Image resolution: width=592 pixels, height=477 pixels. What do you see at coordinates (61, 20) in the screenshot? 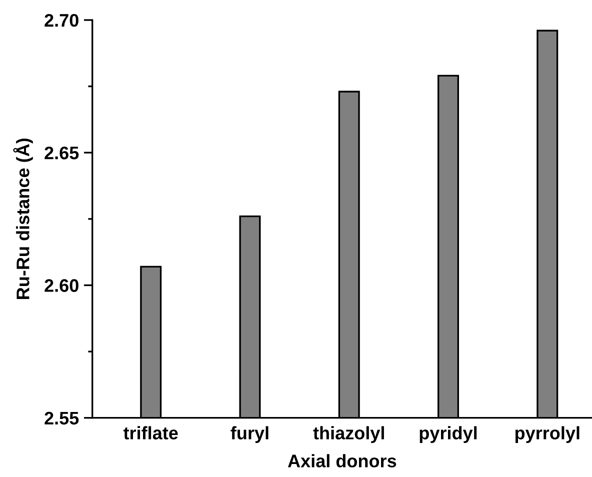
I see `text: 2.70` at bounding box center [61, 20].